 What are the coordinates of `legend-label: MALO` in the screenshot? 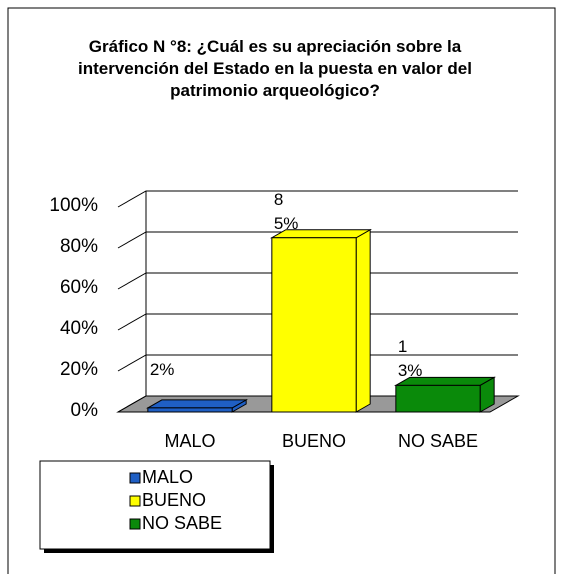 It's located at (168, 477).